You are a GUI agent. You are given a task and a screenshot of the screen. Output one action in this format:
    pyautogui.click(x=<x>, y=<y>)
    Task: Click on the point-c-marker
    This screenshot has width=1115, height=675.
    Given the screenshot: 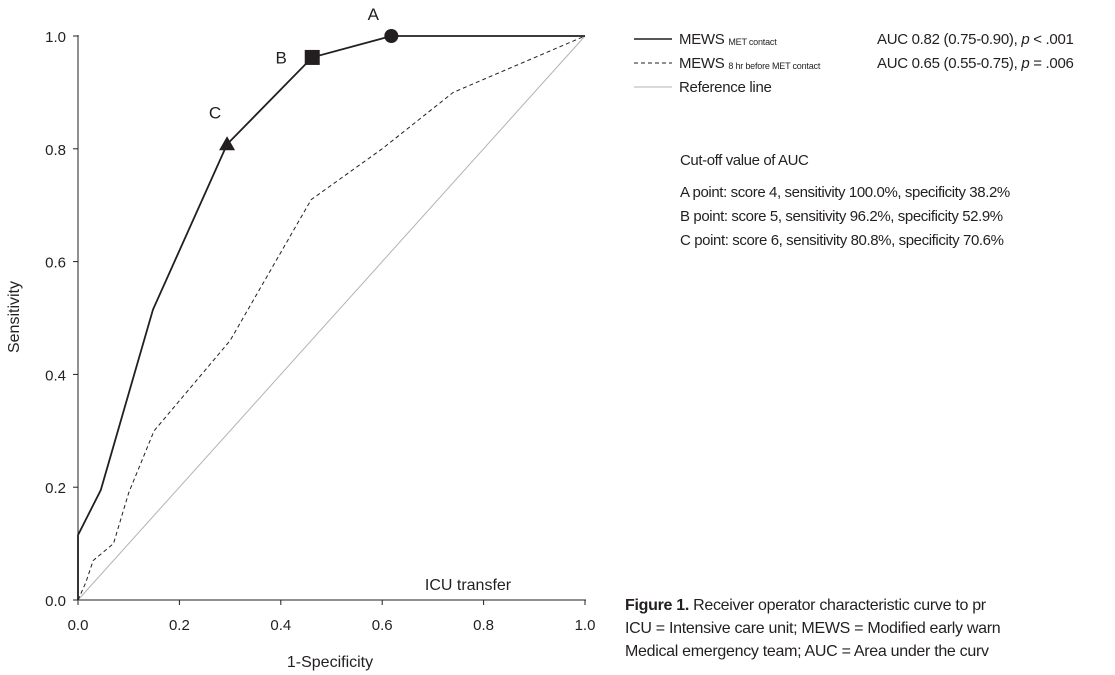 What is the action you would take?
    pyautogui.click(x=227, y=143)
    